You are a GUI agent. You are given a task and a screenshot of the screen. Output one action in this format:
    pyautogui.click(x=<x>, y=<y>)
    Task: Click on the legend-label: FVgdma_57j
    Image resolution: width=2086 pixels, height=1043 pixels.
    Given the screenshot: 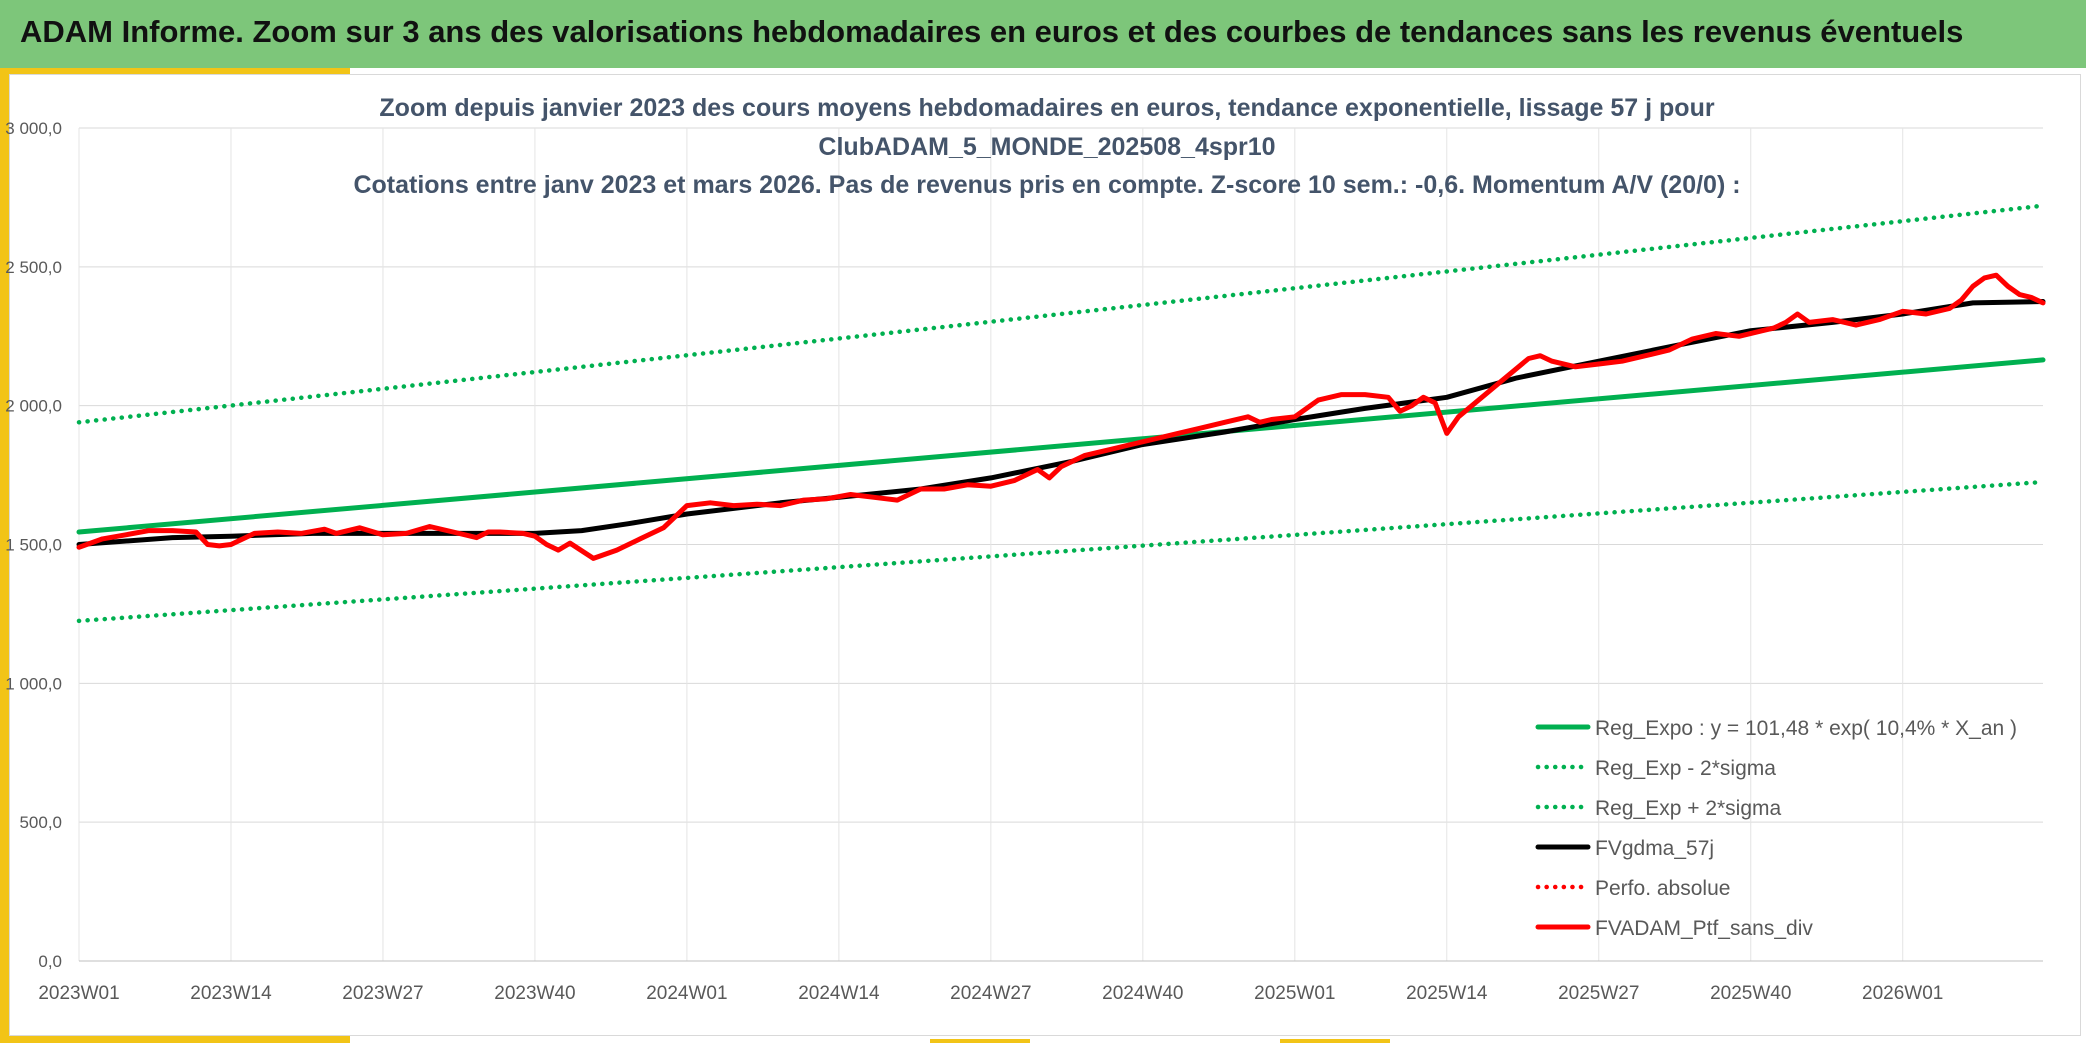 What is the action you would take?
    pyautogui.click(x=1654, y=848)
    